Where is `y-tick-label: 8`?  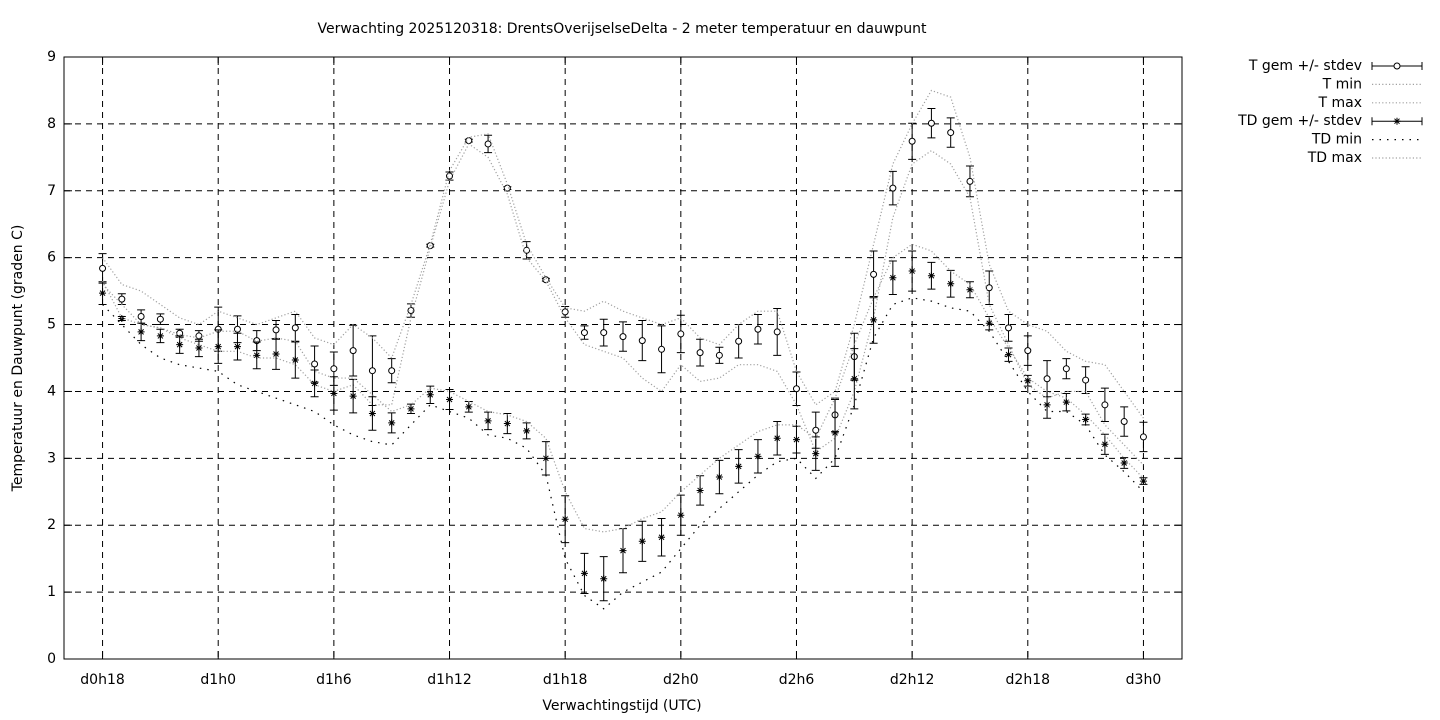 y-tick-label: 8 is located at coordinates (51, 124).